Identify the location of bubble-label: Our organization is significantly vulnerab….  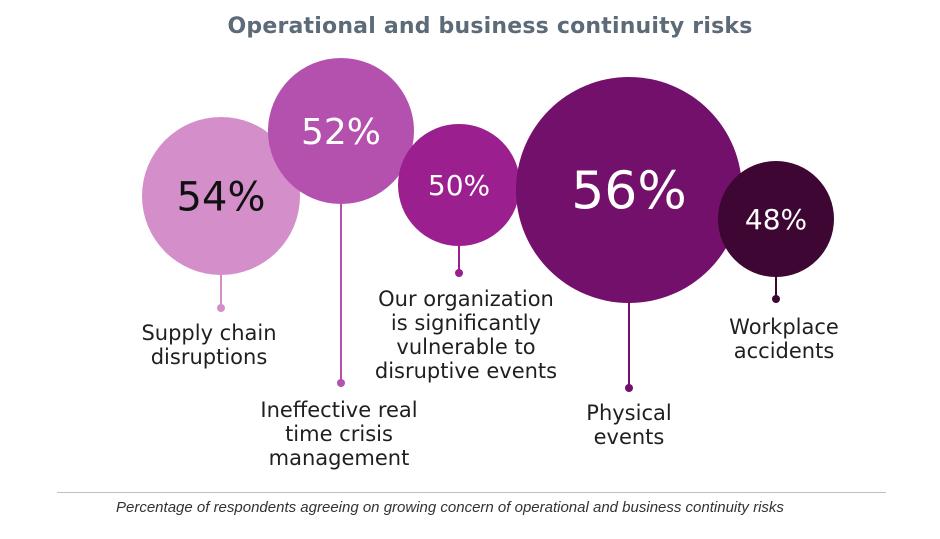
(466, 335).